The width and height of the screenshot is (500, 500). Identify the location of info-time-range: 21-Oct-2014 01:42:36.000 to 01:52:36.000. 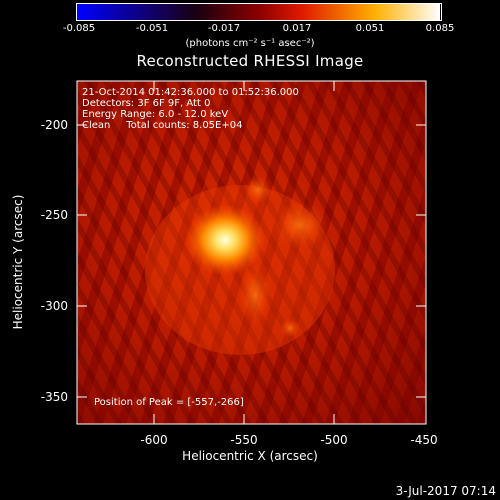
(190, 92).